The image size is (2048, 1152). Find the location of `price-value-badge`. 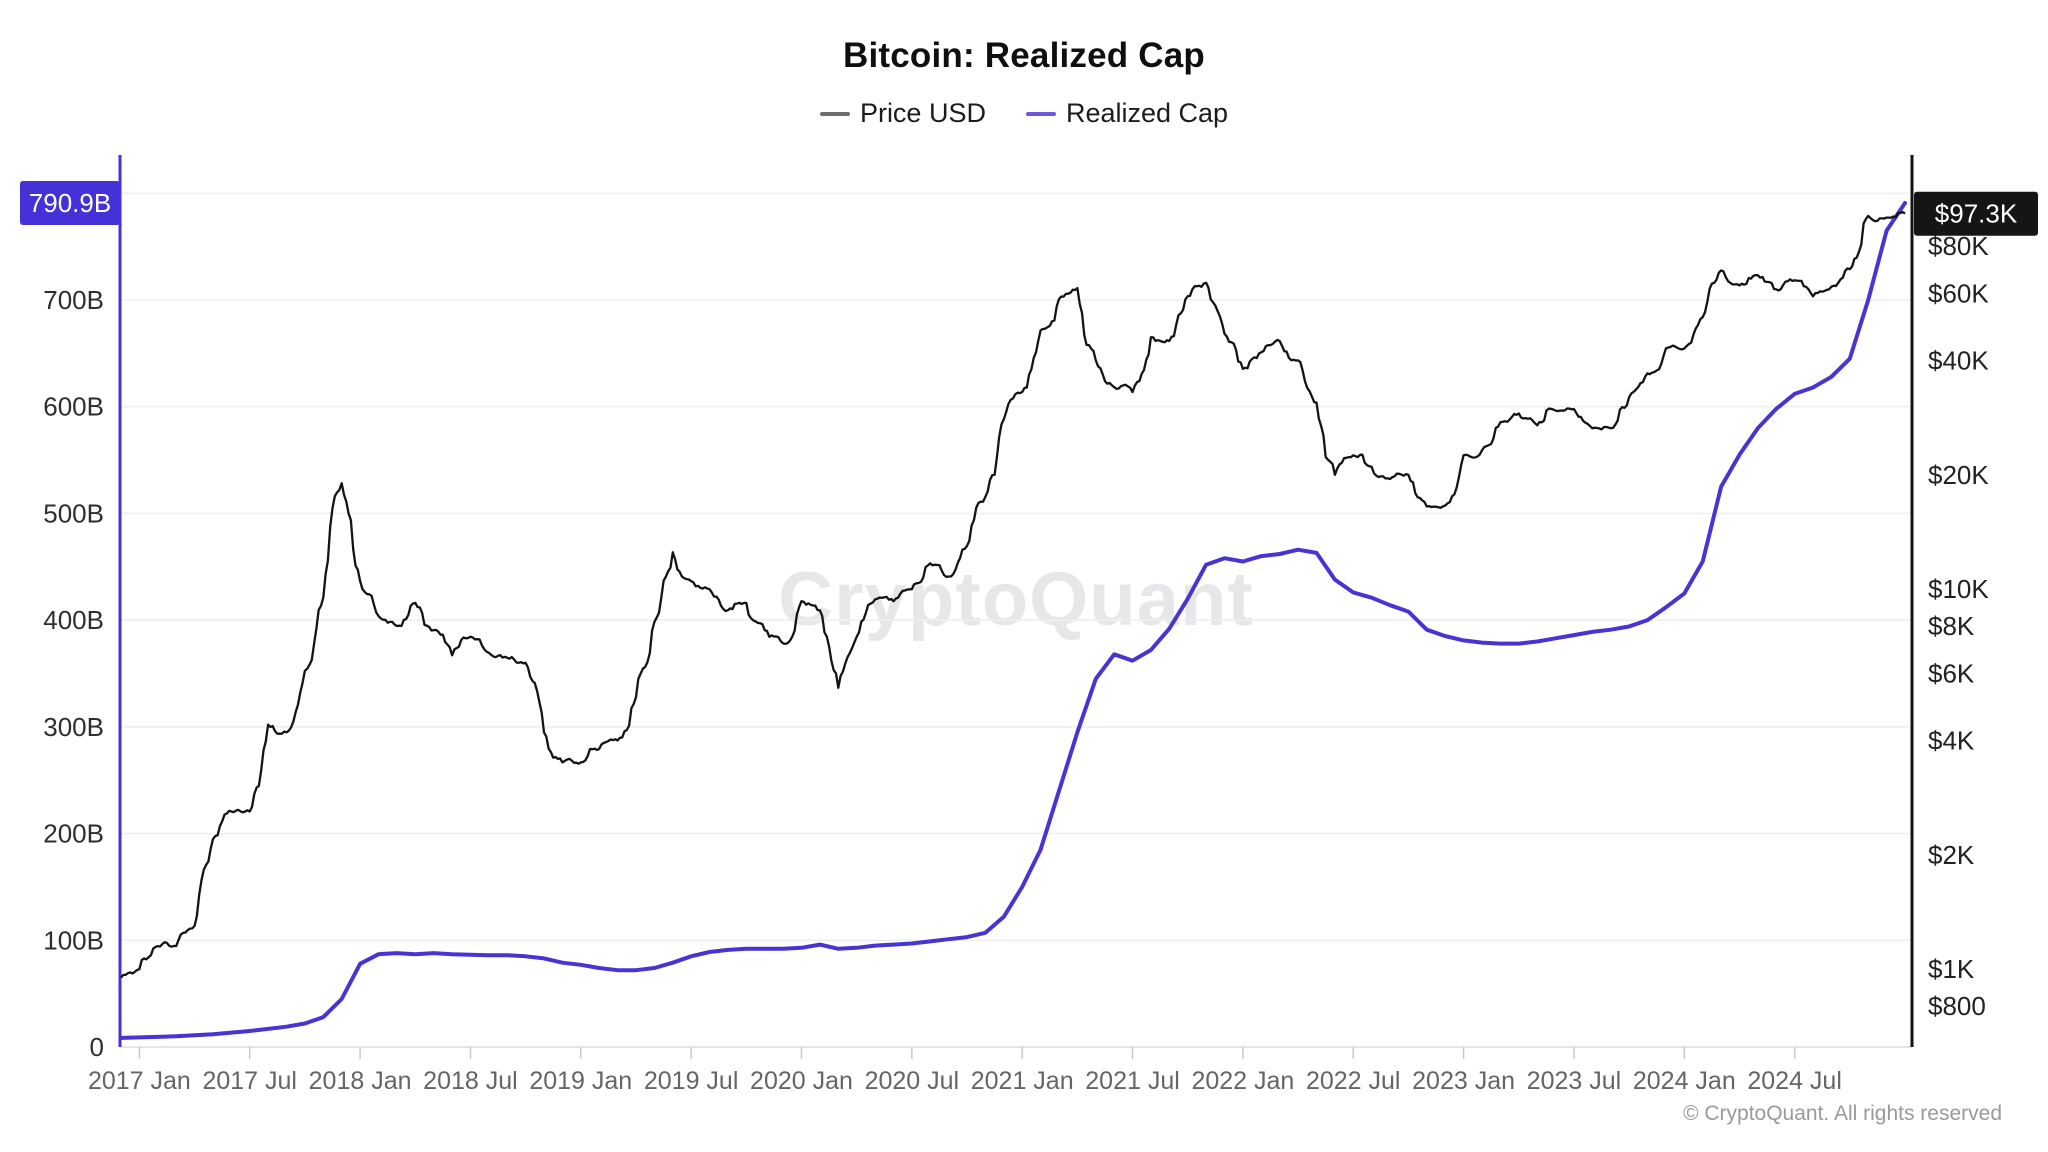

price-value-badge is located at coordinates (1976, 213).